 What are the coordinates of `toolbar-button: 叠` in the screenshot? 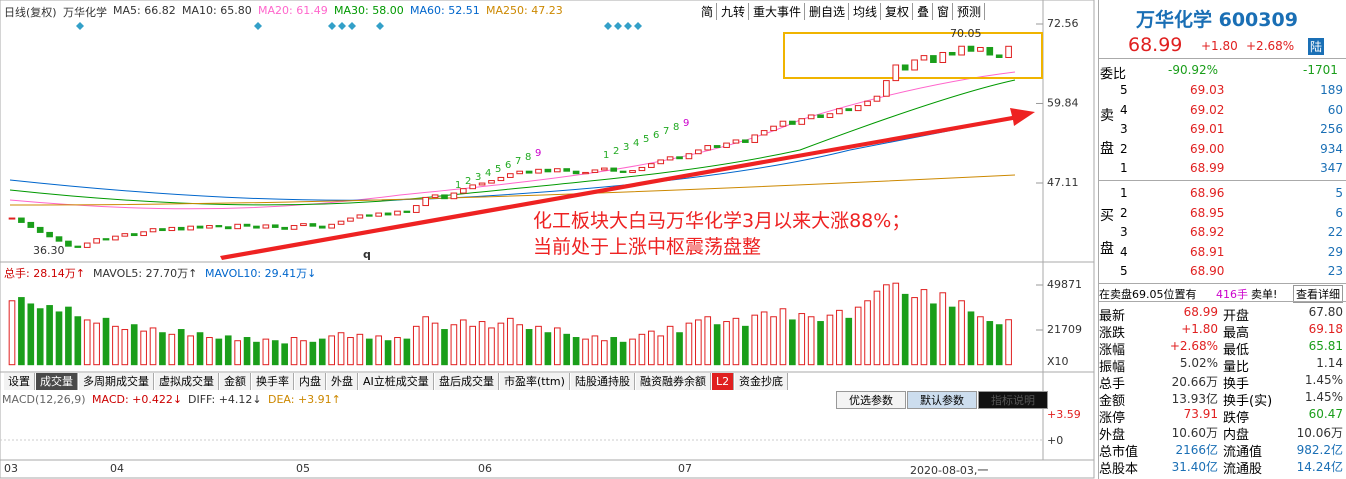 It's located at (924, 11).